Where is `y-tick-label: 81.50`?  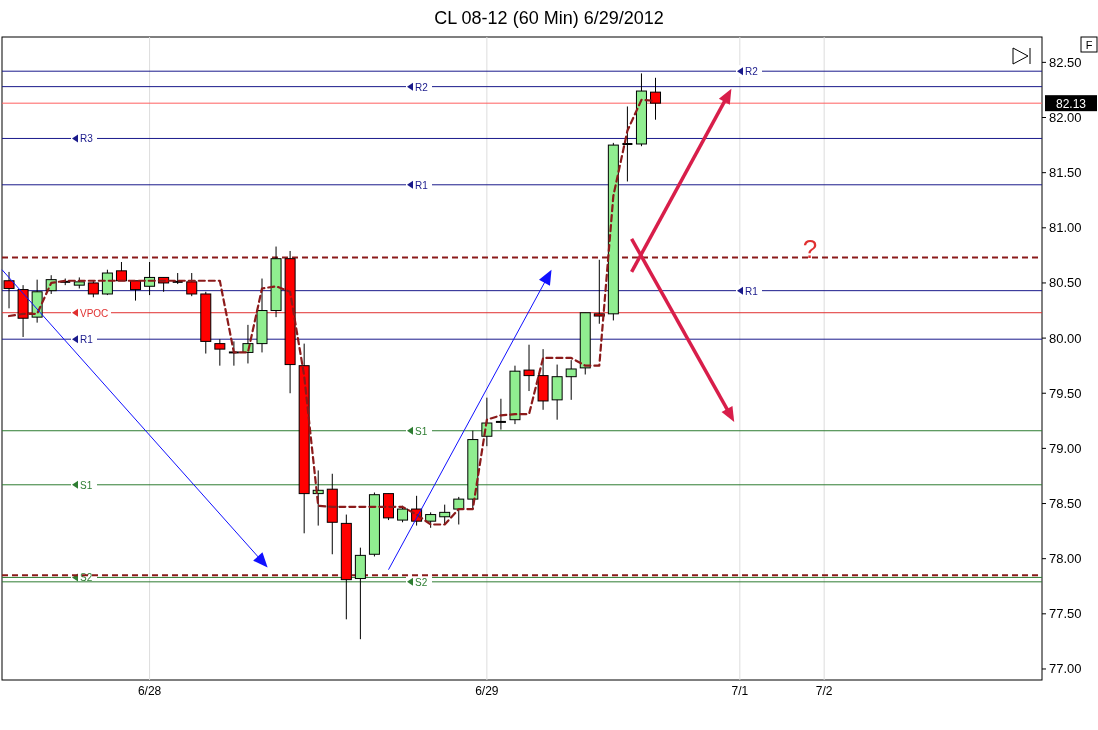 y-tick-label: 81.50 is located at coordinates (1065, 173).